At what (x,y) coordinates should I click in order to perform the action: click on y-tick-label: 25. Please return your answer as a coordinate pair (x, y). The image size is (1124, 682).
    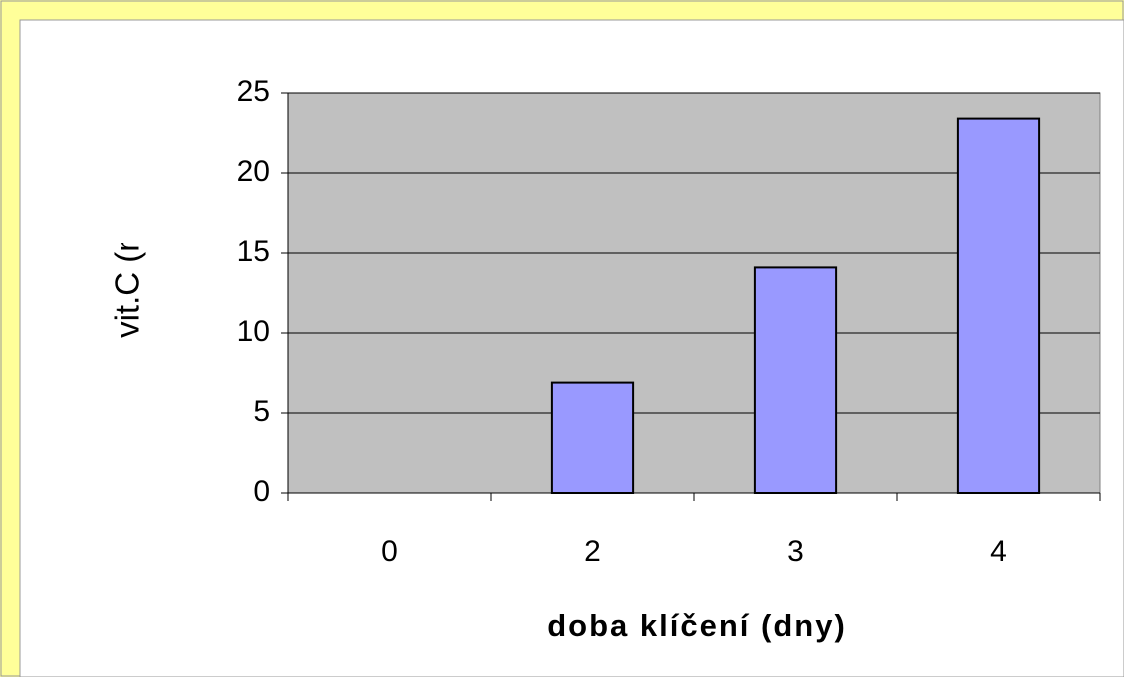
    Looking at the image, I should click on (253, 91).